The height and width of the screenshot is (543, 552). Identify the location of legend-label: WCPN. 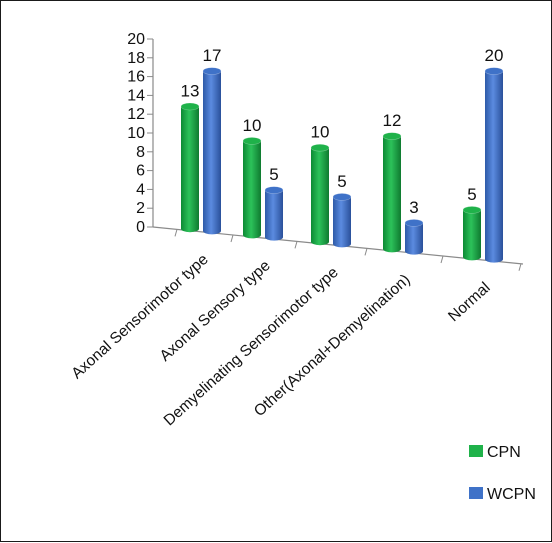
(511, 494).